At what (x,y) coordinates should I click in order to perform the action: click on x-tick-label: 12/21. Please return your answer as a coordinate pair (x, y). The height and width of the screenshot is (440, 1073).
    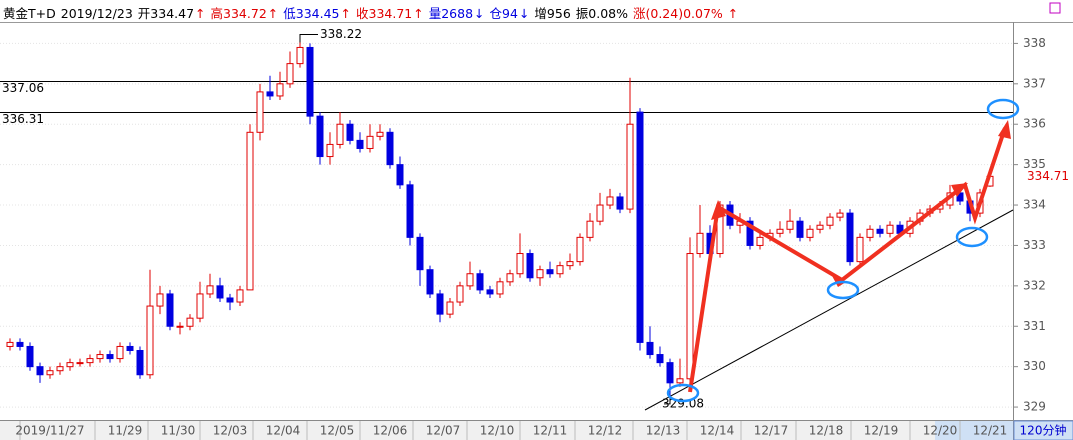
    Looking at the image, I should click on (990, 431).